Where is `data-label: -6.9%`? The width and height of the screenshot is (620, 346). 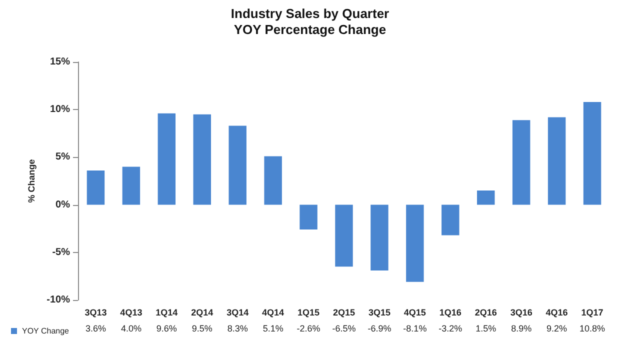 data-label: -6.9% is located at coordinates (380, 329).